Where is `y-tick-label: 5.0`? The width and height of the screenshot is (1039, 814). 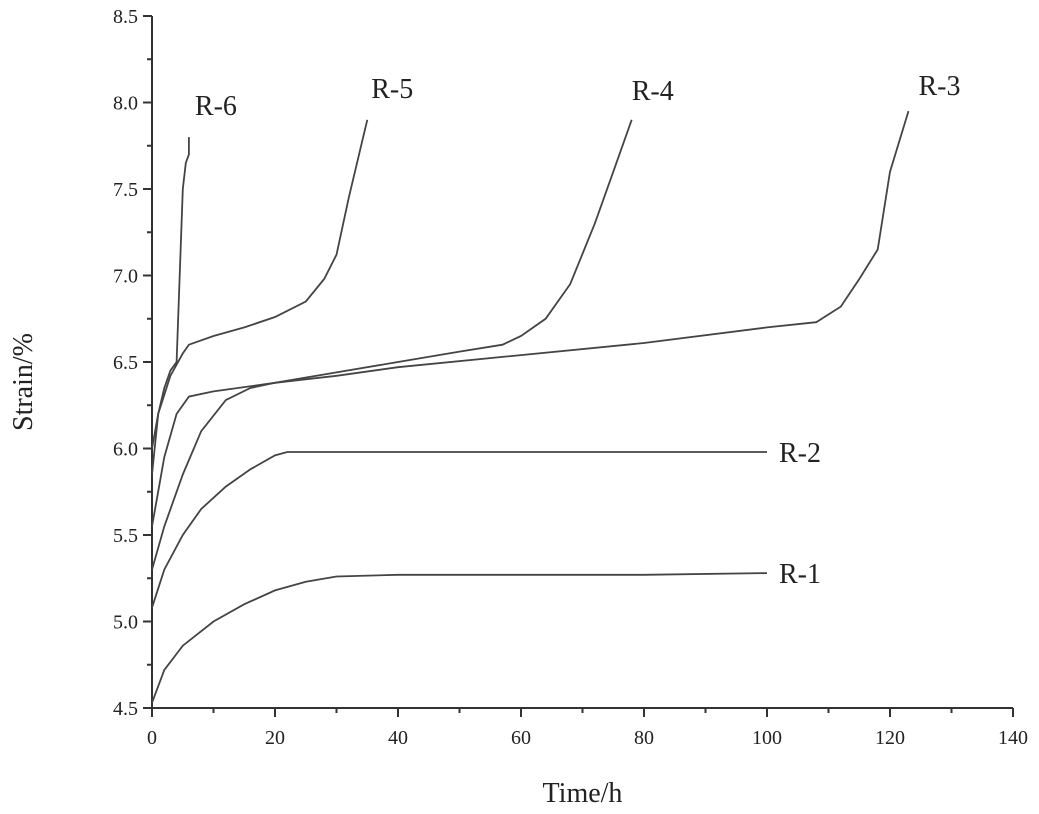
y-tick-label: 5.0 is located at coordinates (125, 623).